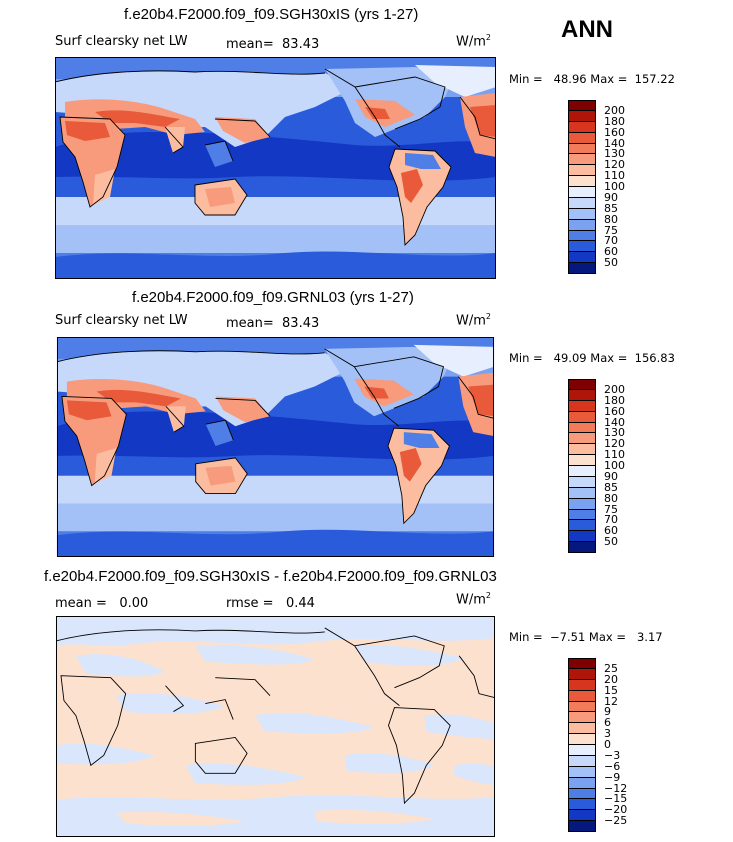 This screenshot has width=733, height=842. I want to click on panel1-min-value: 48.96, so click(570, 79).